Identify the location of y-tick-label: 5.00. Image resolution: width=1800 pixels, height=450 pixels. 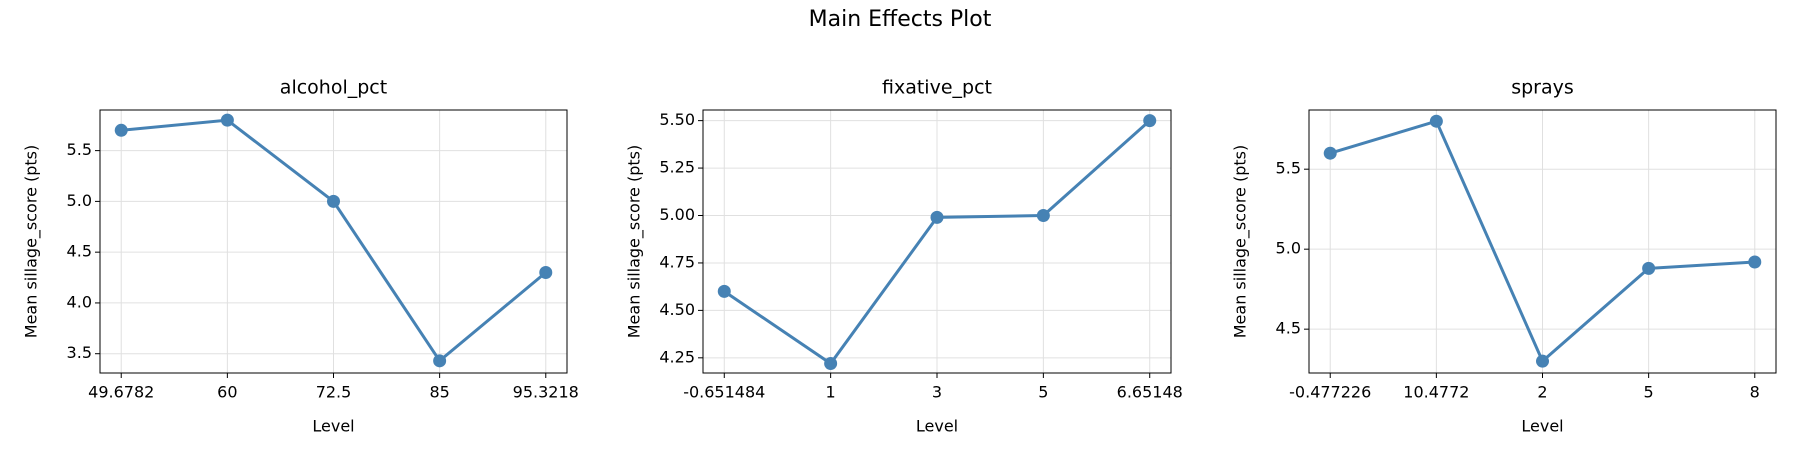
(677, 214).